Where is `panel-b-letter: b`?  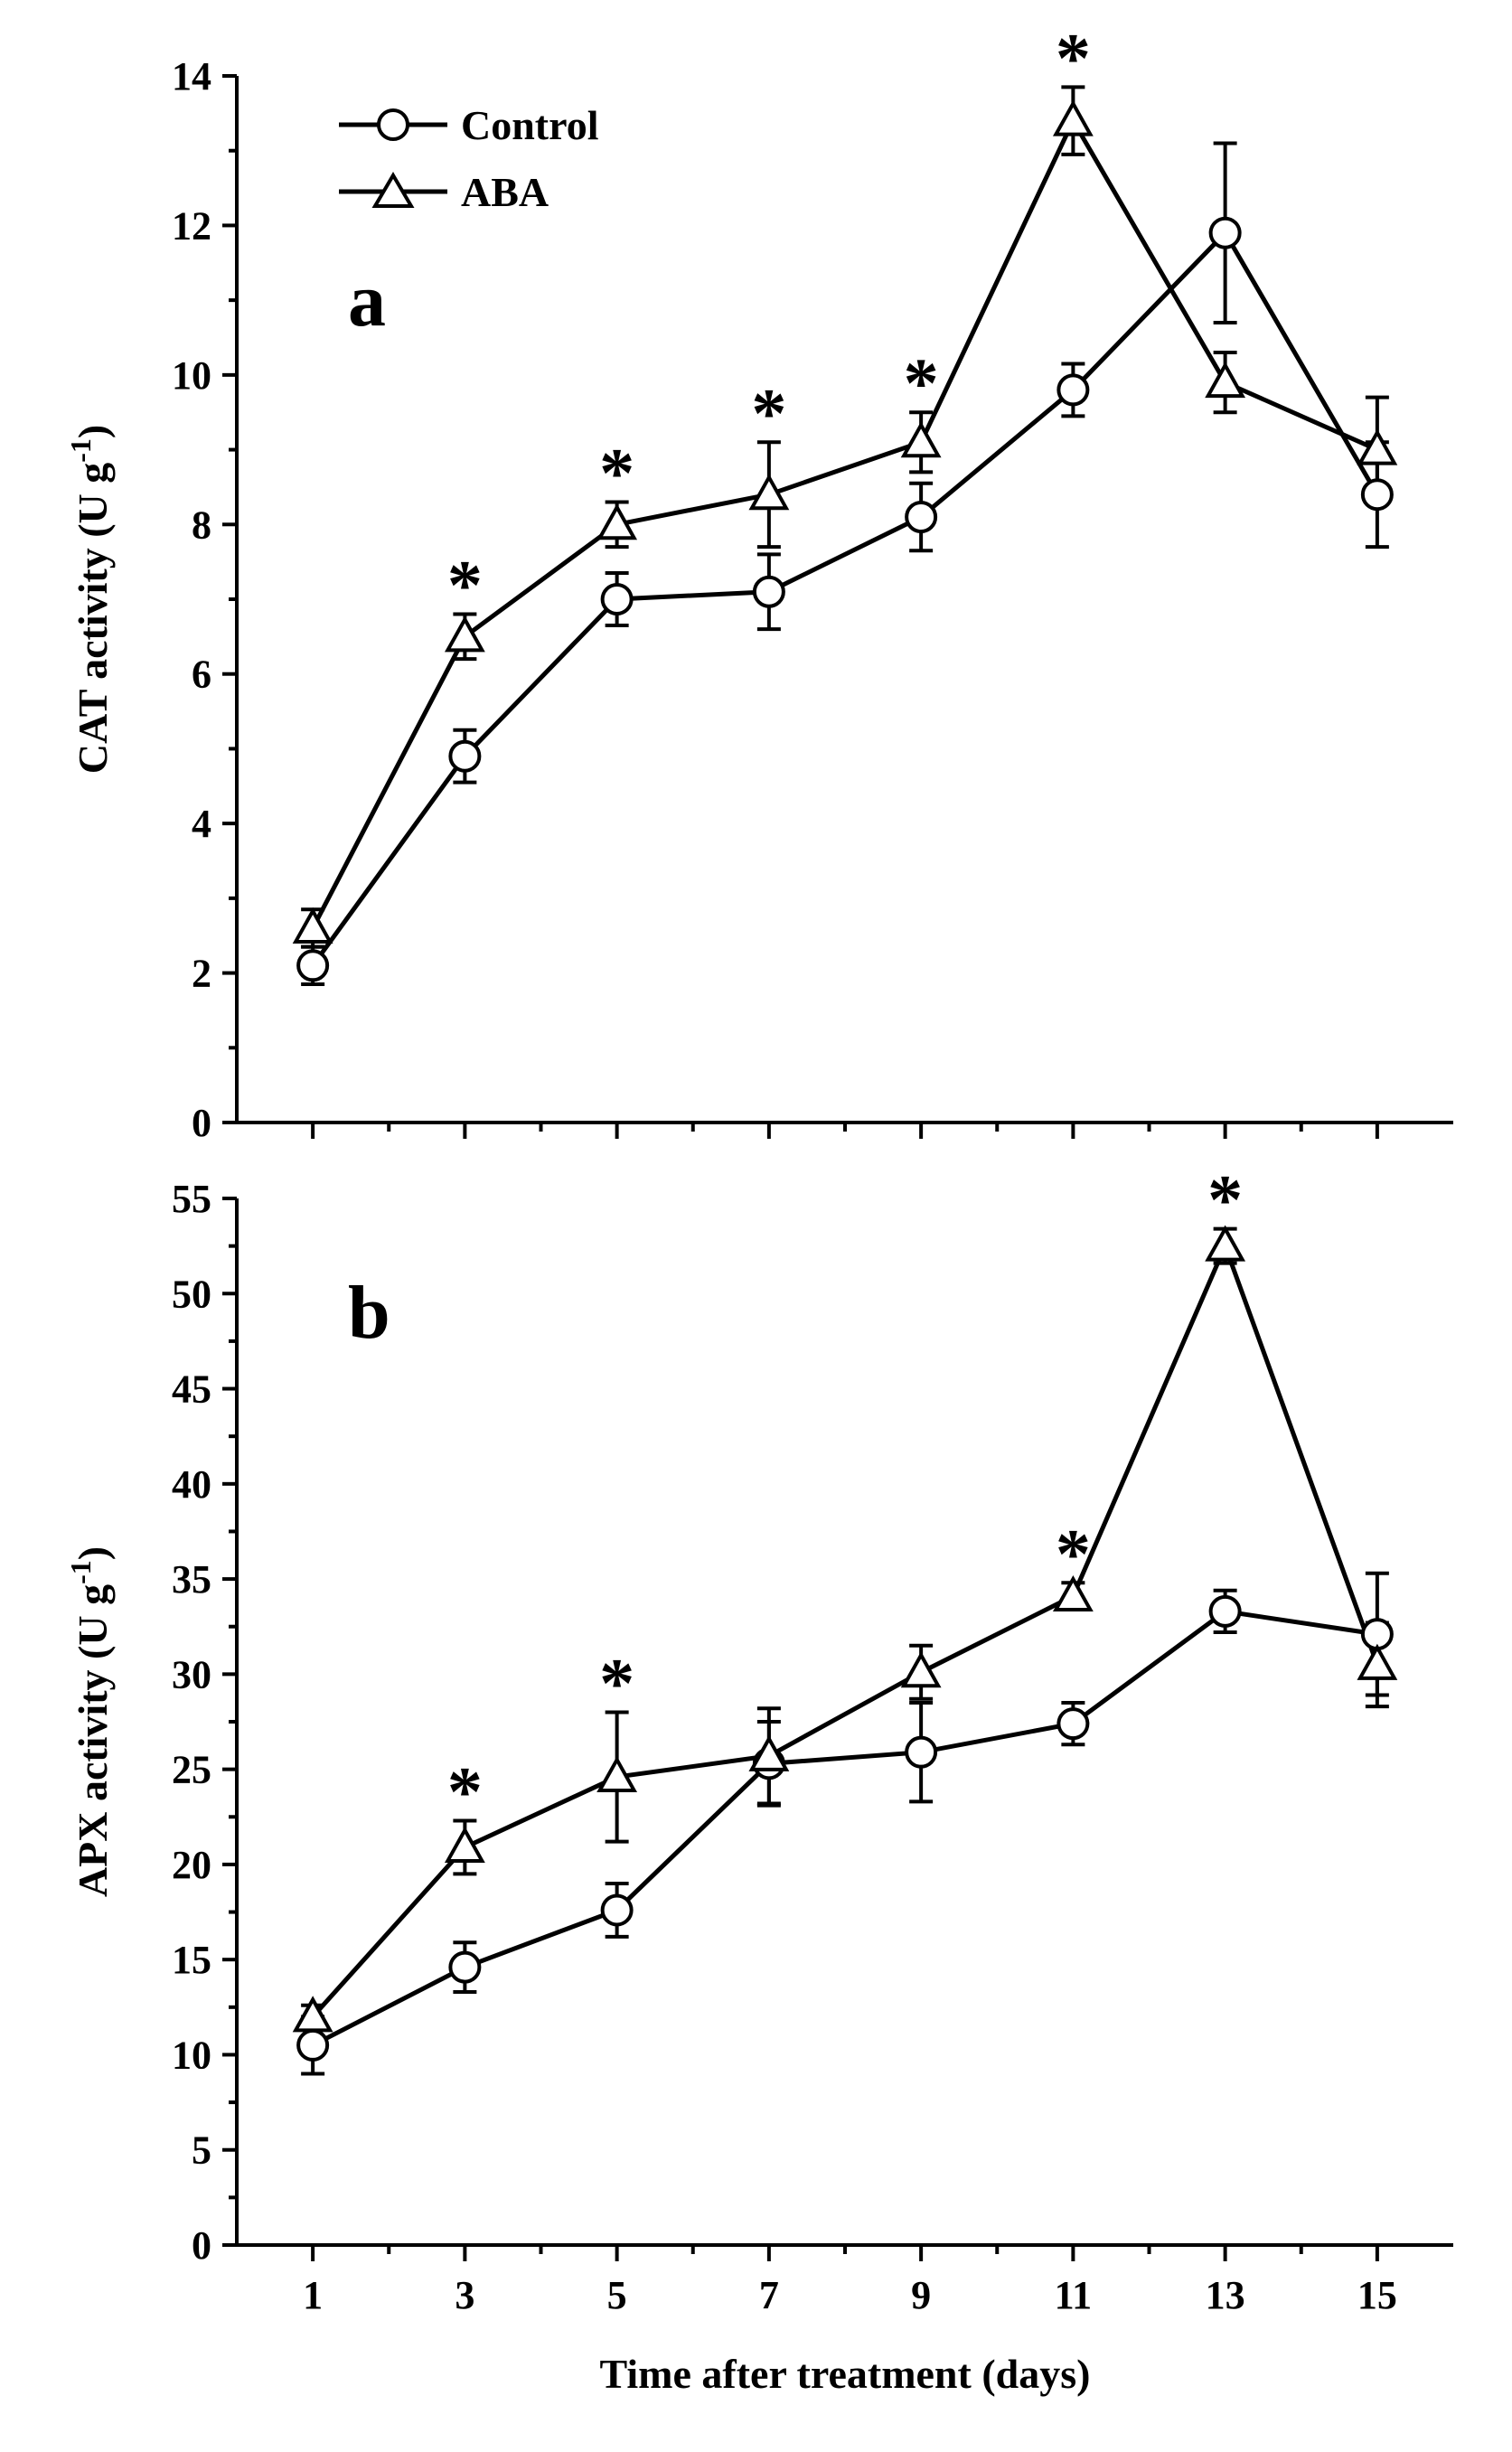
panel-b-letter: b is located at coordinates (369, 1313).